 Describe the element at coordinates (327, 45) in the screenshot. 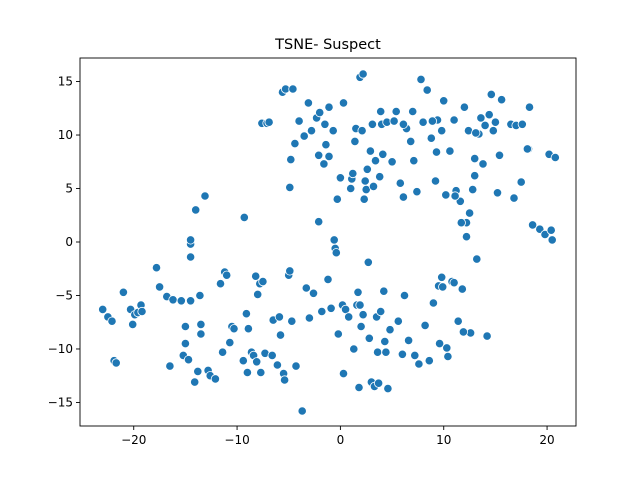

I see `chart-title: TSNE- Suspect` at that location.